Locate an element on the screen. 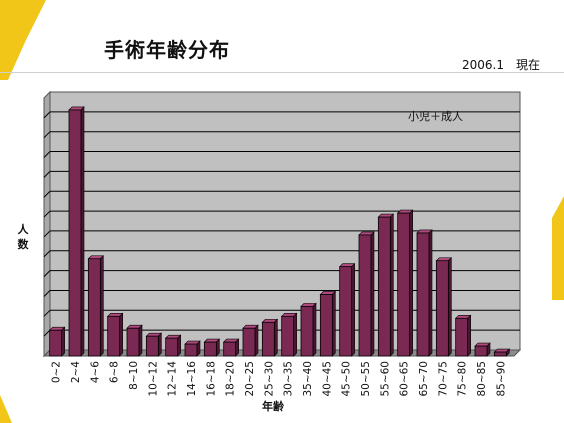 Image resolution: width=564 pixels, height=423 pixels. plot-side-wall is located at coordinates (47, 224).